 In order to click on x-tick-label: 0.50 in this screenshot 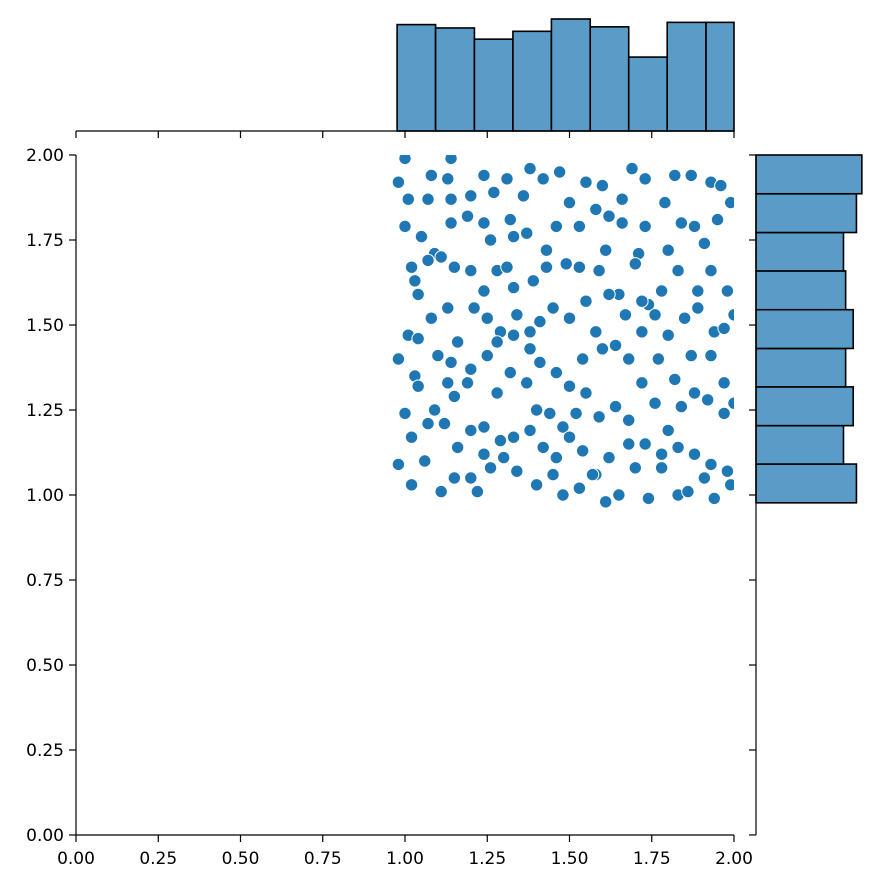, I will do `click(241, 859)`.